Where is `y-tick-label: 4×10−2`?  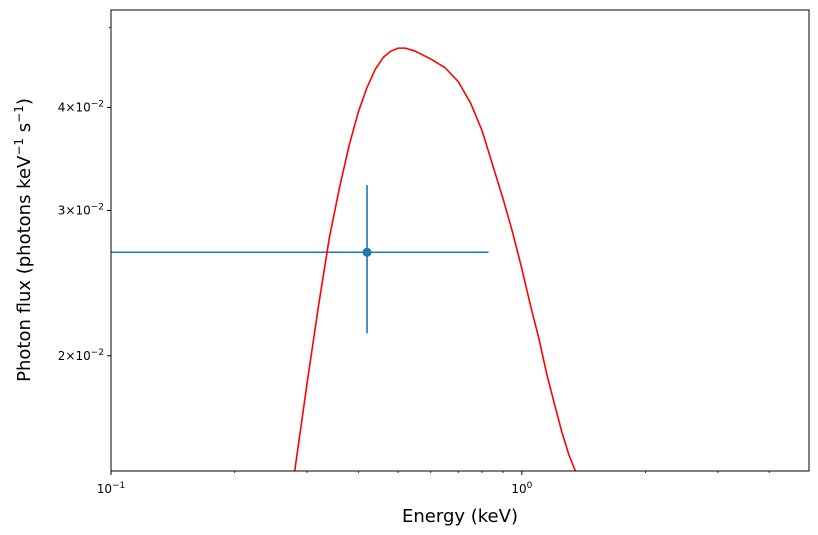 y-tick-label: 4×10−2 is located at coordinates (81, 106).